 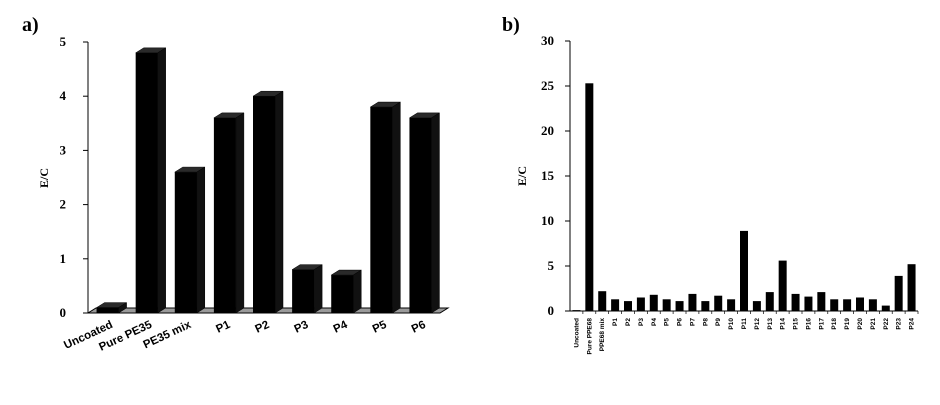 What do you see at coordinates (551, 310) in the screenshot?
I see `y-tick-label-b: 0` at bounding box center [551, 310].